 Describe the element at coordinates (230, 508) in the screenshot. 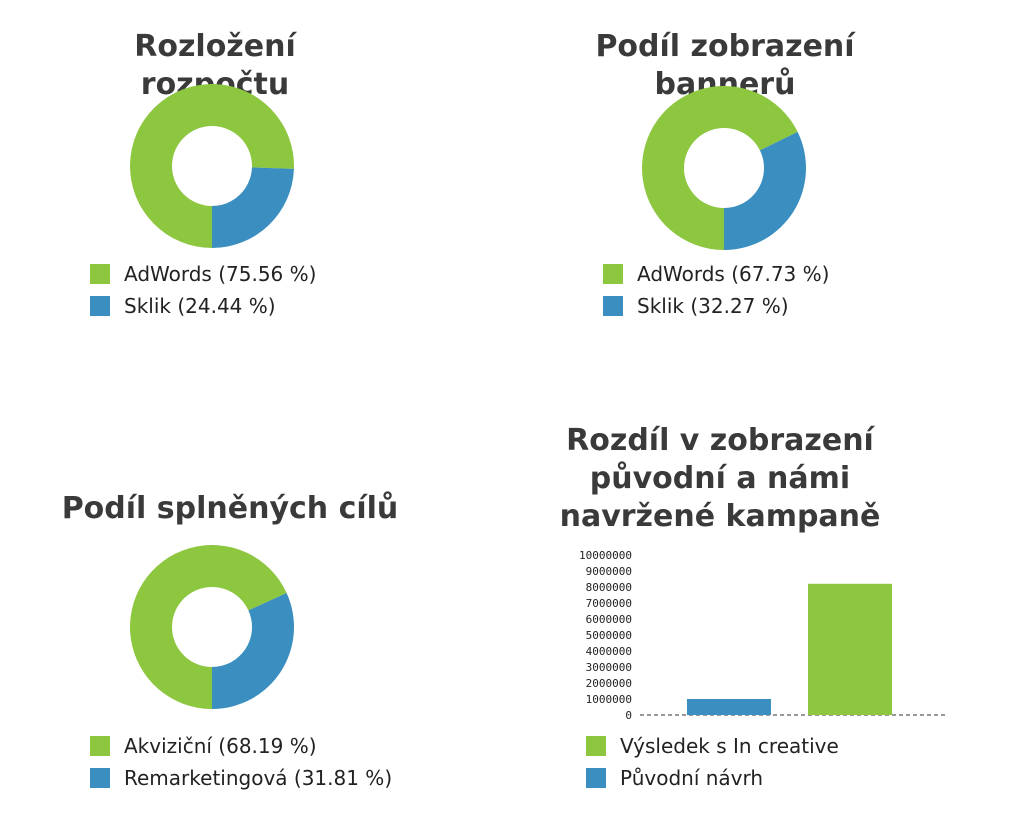

I see `chart-title-goals: Podíl splněných cílů` at that location.